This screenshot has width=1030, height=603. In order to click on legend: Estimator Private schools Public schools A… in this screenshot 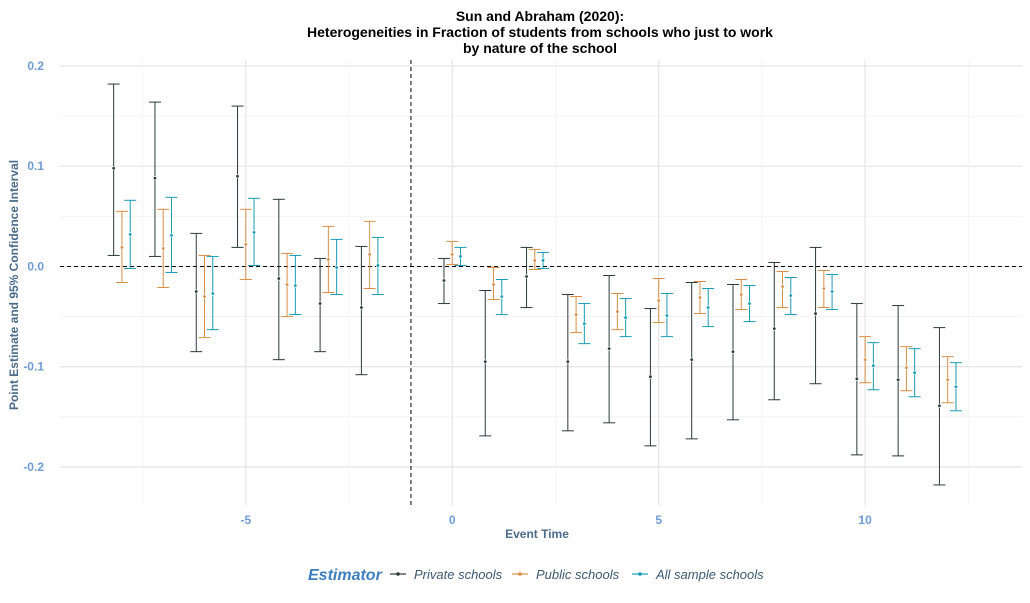, I will do `click(536, 575)`.